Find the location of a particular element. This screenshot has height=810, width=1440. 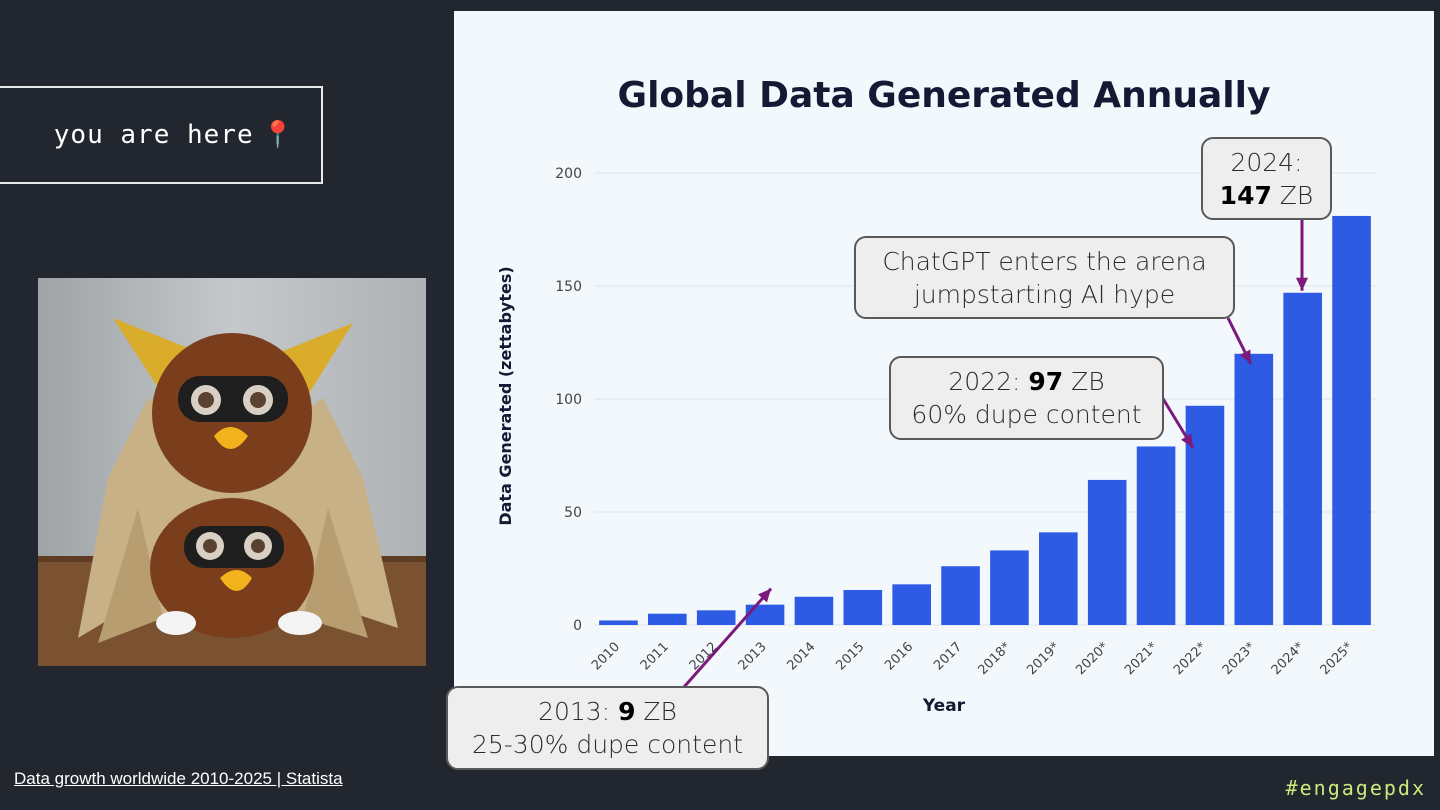

x-tick-label: 2024* is located at coordinates (1288, 658).